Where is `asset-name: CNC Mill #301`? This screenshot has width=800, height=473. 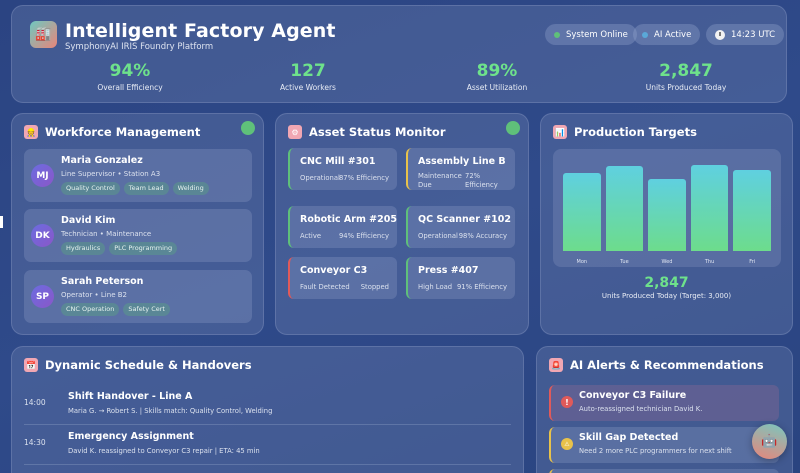
asset-name: CNC Mill #301 is located at coordinates (338, 161).